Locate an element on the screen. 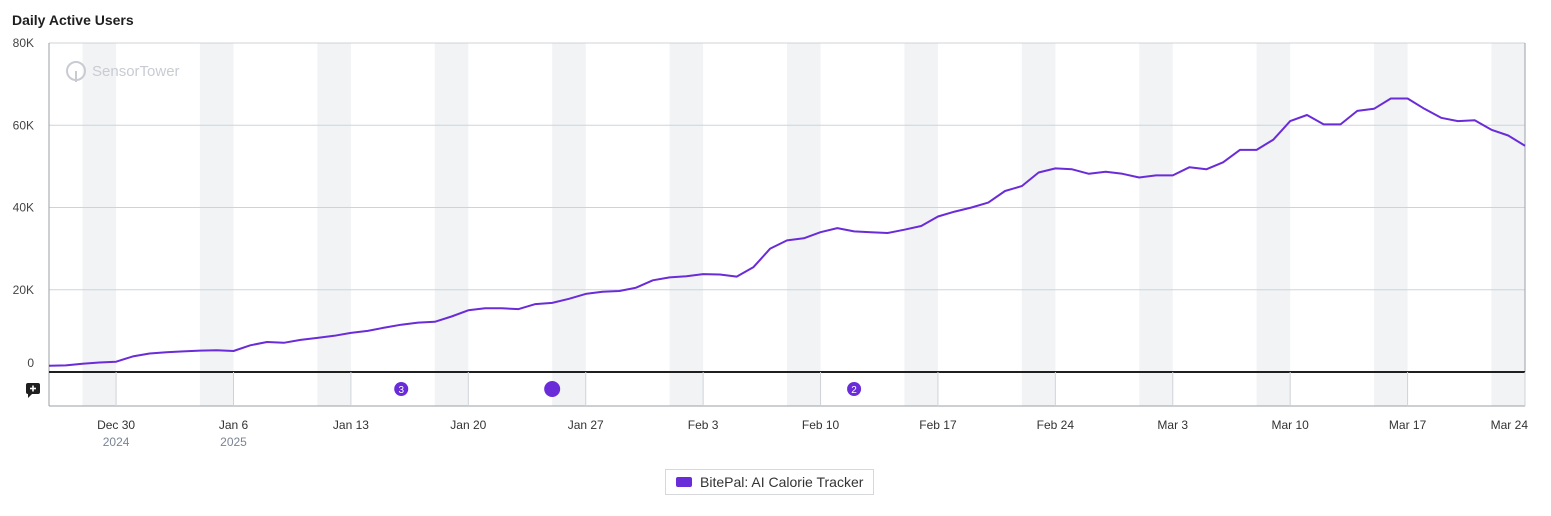  legend: BitePal: AI Calorie Tracker is located at coordinates (770, 482).